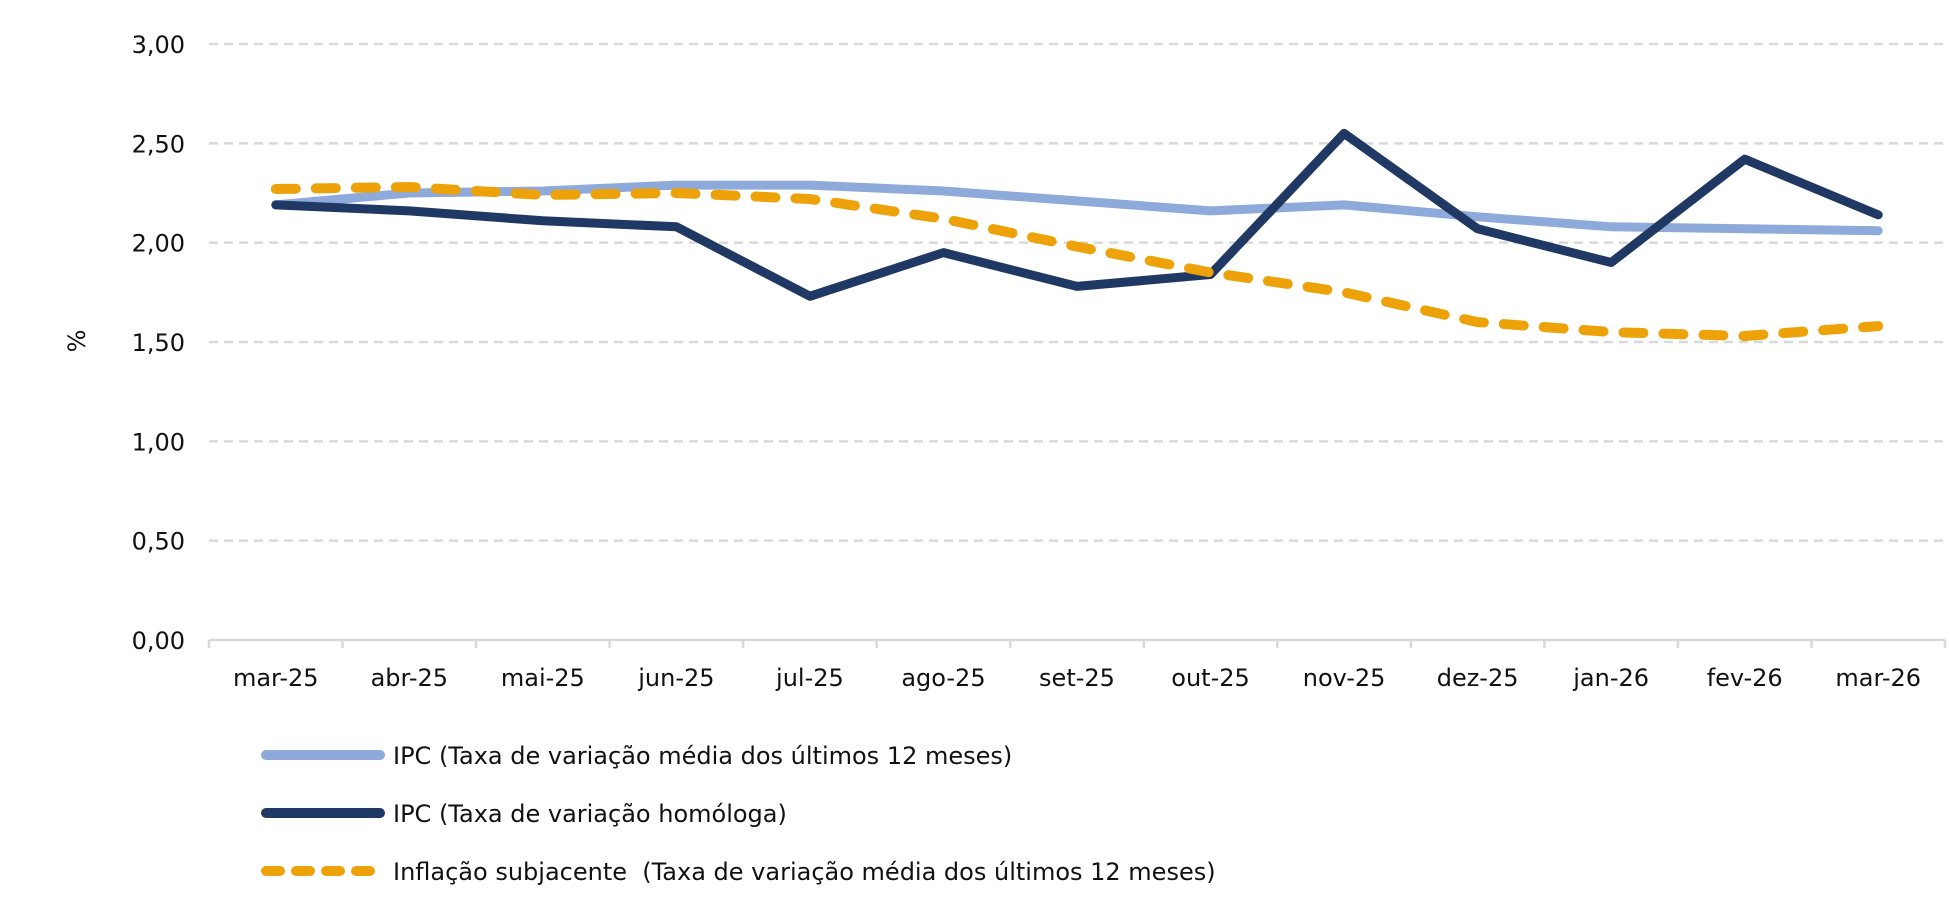 Image resolution: width=1950 pixels, height=910 pixels. I want to click on y-axis-label: %, so click(77, 341).